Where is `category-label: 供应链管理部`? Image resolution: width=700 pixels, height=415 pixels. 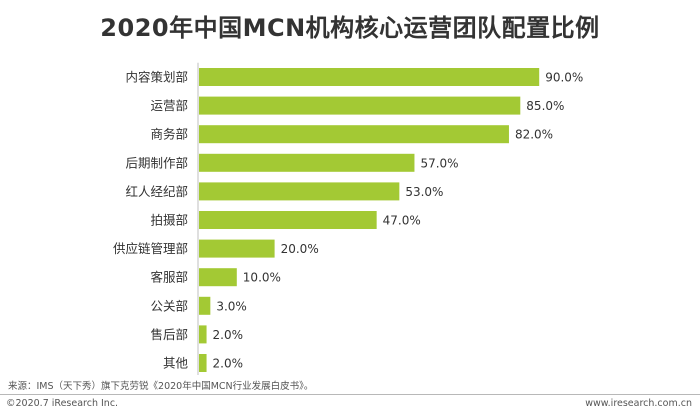
category-label: 供应链管理部 is located at coordinates (150, 248).